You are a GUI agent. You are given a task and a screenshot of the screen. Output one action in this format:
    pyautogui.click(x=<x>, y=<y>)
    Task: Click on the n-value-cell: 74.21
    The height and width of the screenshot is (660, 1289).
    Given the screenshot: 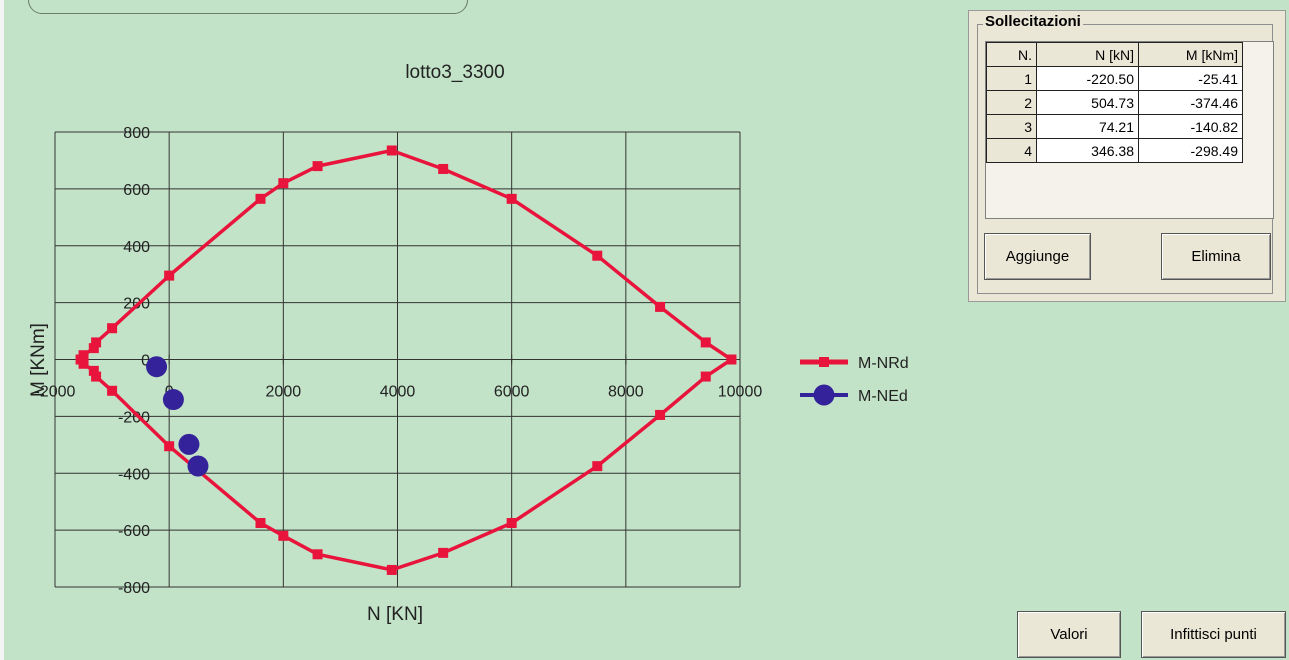 What is the action you would take?
    pyautogui.click(x=1087, y=126)
    